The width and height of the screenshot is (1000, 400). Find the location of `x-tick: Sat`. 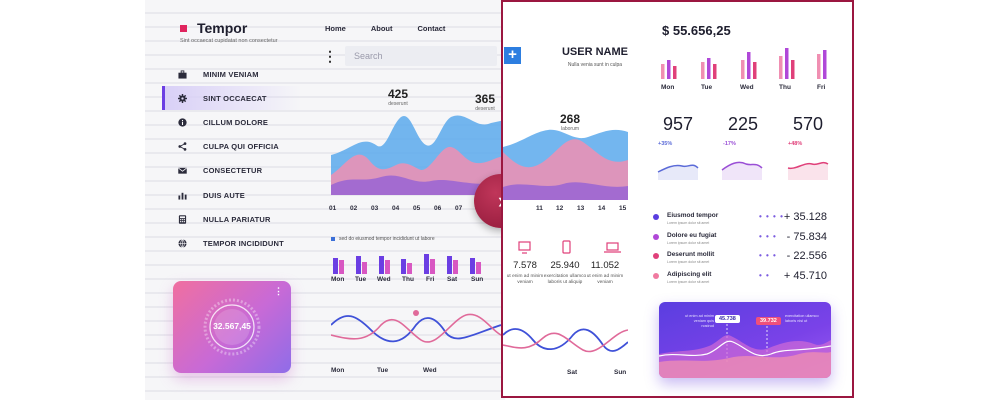

x-tick: Sat is located at coordinates (452, 279).